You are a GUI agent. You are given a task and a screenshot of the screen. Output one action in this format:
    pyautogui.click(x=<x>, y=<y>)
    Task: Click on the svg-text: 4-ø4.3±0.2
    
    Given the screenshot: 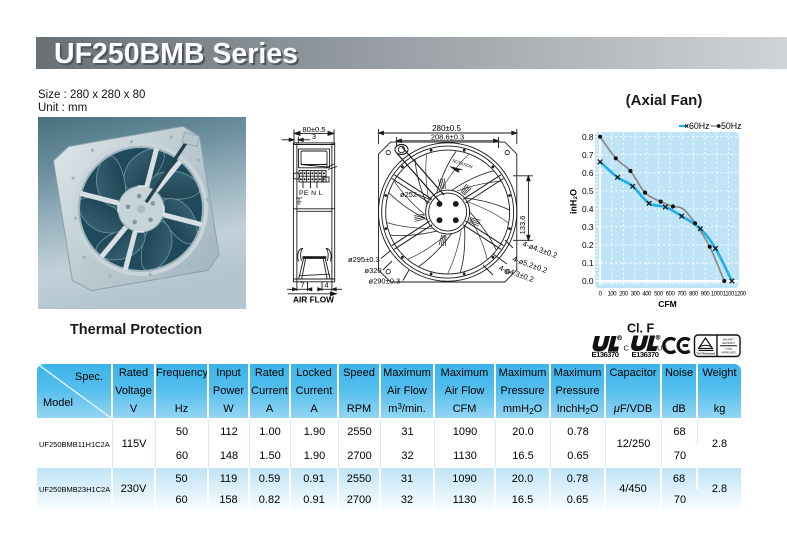 What is the action you would take?
    pyautogui.click(x=539, y=249)
    